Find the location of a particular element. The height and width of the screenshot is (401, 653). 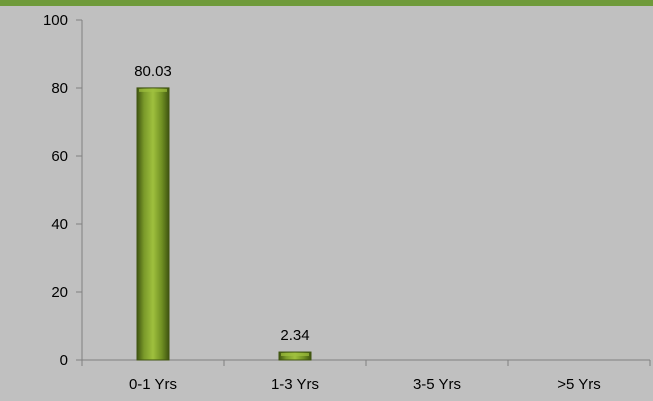

data-label: 80.03 is located at coordinates (153, 71).